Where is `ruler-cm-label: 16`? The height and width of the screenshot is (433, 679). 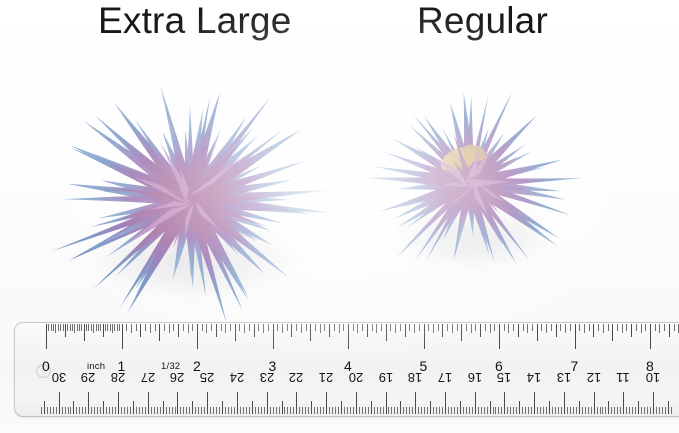
ruler-cm-label: 16 is located at coordinates (474, 377).